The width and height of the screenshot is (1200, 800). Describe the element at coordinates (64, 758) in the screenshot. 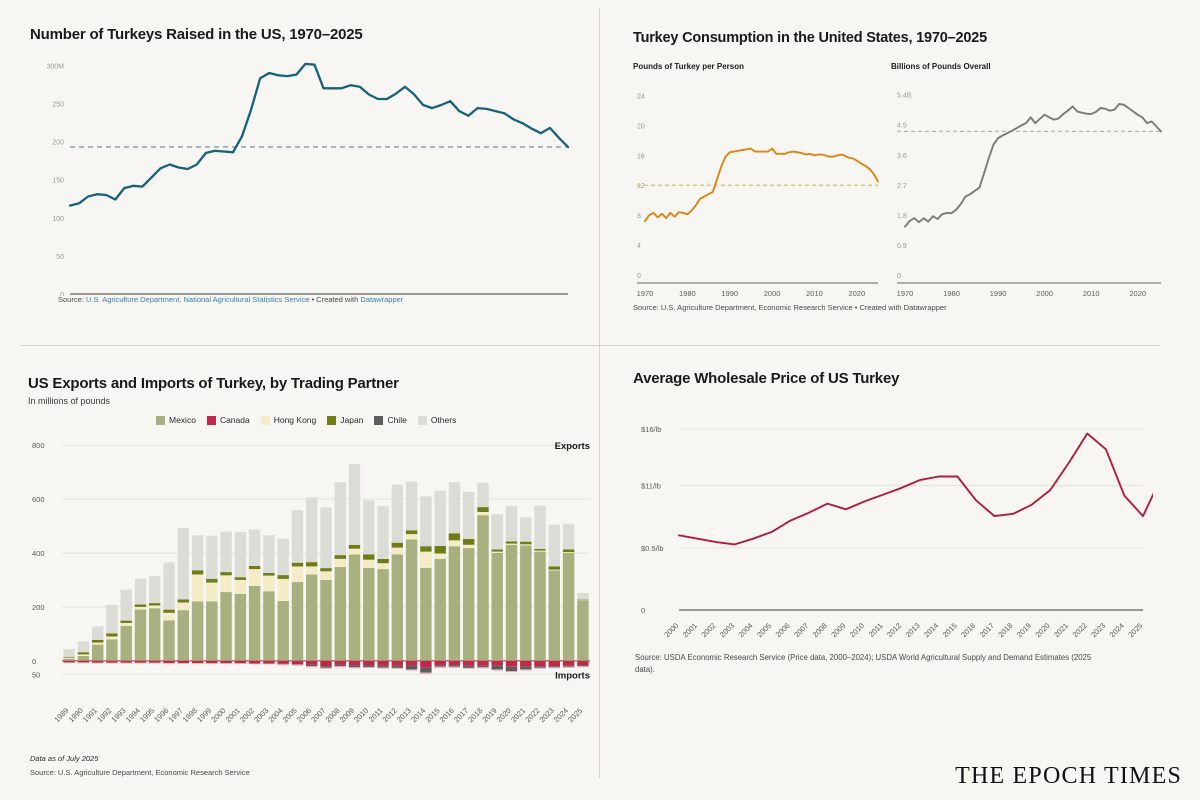

I see `trade-data-note: Data as of July 2025` at that location.